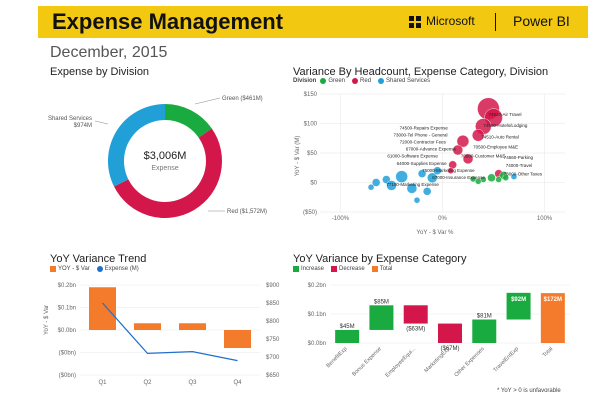 This screenshot has height=400, width=600. Describe the element at coordinates (404, 81) in the screenshot. I see `legend-item-shared: Shared Services` at that location.